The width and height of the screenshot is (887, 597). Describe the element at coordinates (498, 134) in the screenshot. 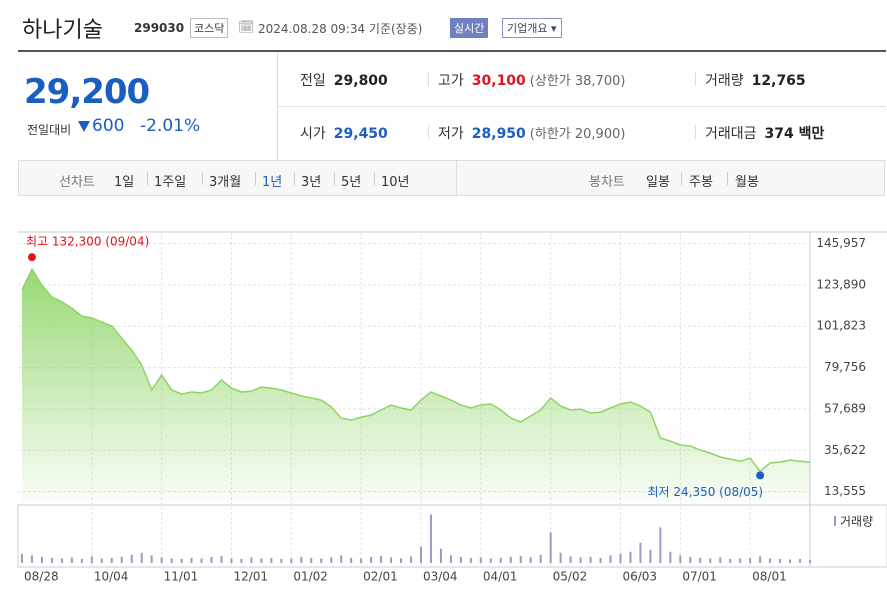

I see `quote-value: 28,950` at that location.